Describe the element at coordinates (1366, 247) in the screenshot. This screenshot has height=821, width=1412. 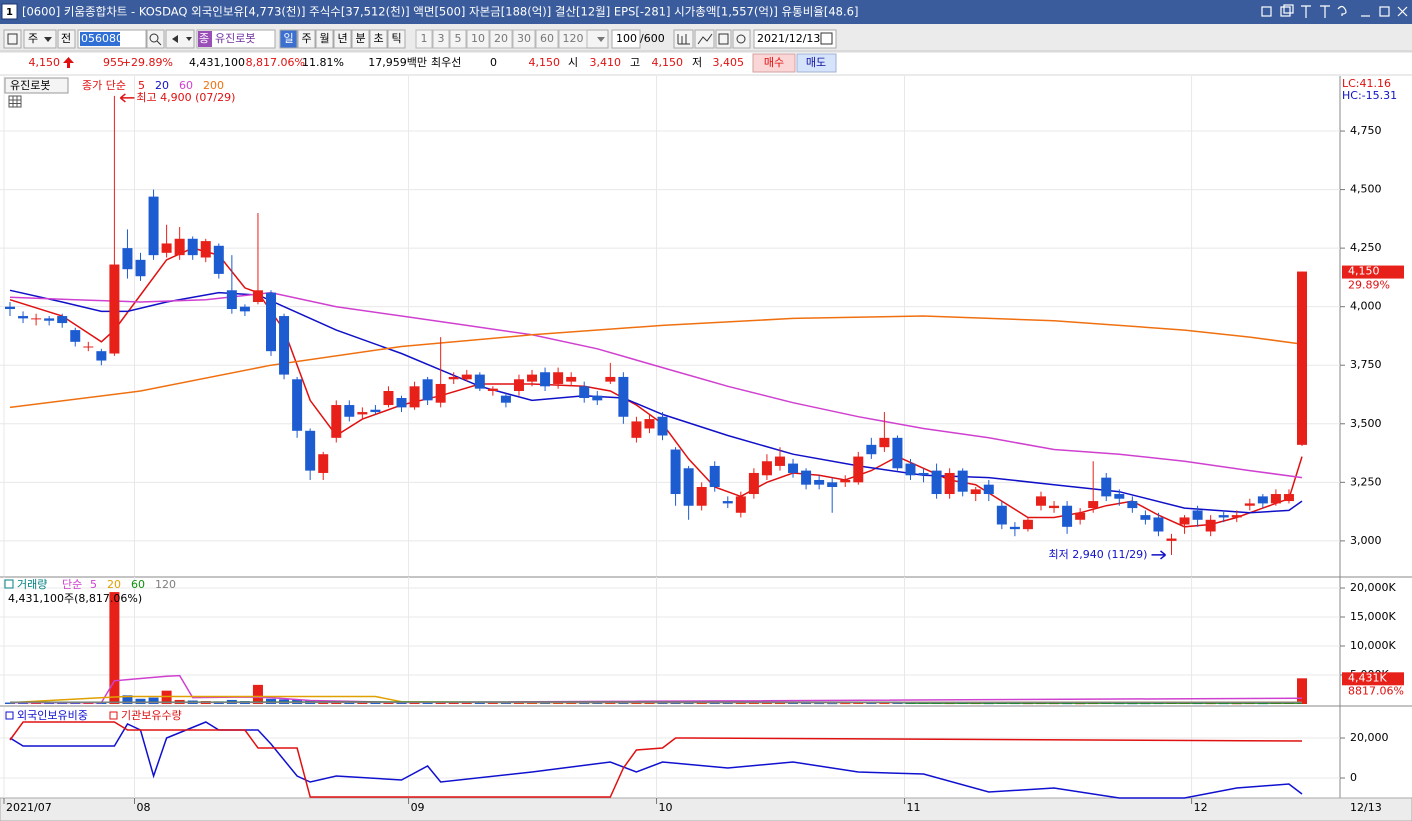
I see `y-tick-label: 4,250` at that location.